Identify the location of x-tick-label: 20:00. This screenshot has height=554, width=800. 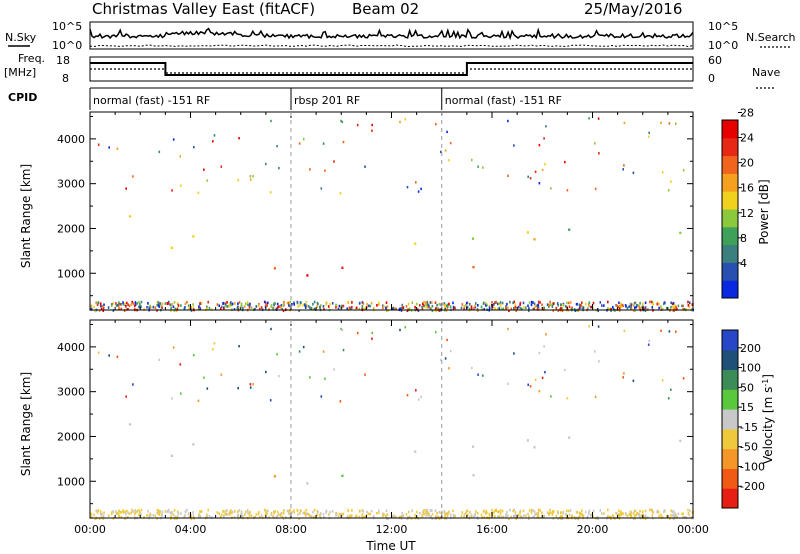
(593, 529).